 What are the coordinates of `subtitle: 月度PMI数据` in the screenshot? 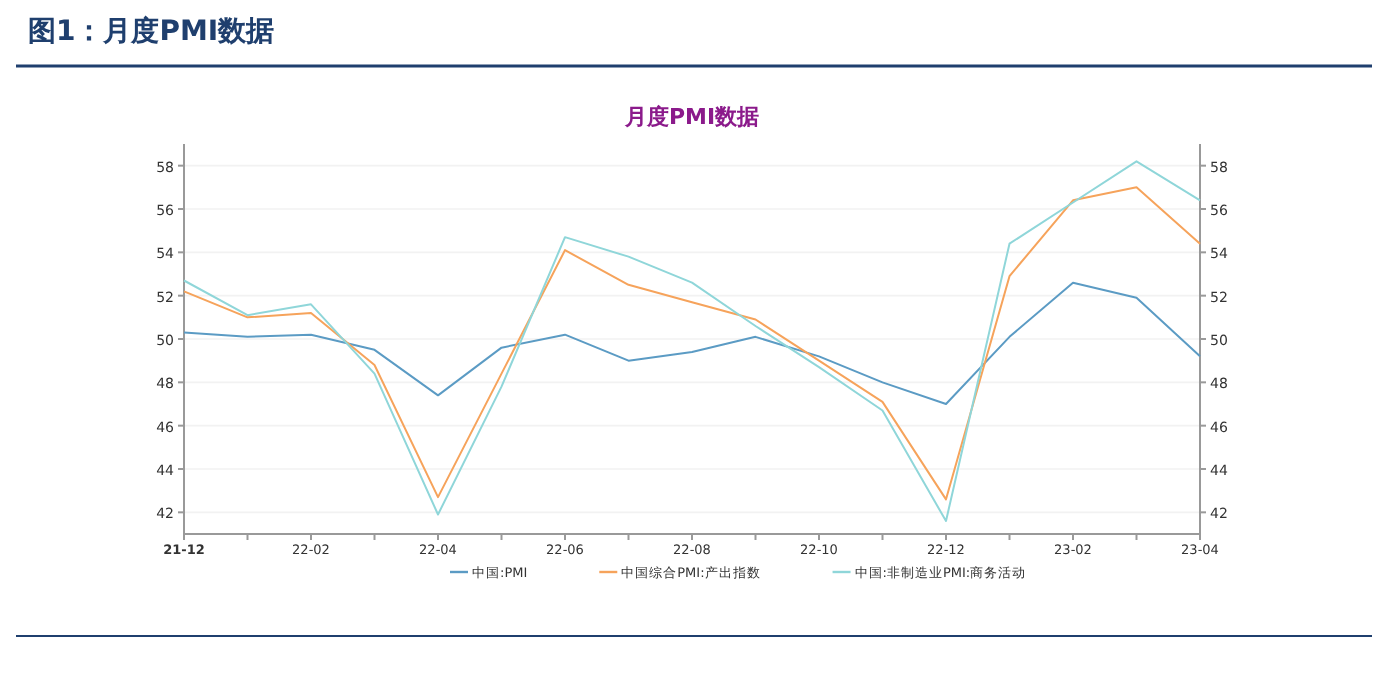 It's located at (692, 117).